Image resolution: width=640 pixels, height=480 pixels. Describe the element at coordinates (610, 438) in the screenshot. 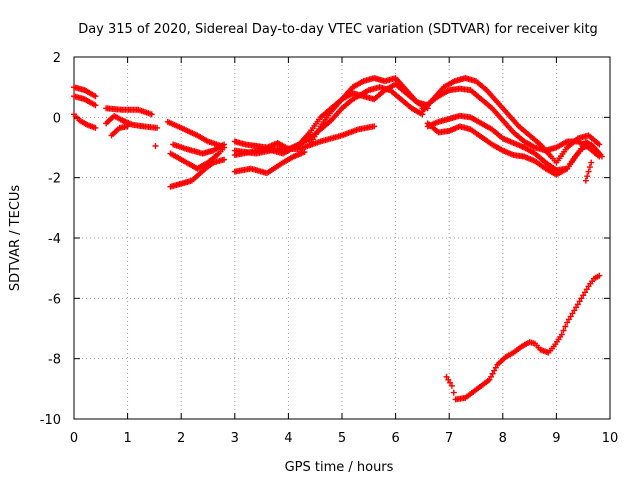

I see `x-tick-label: 10` at that location.